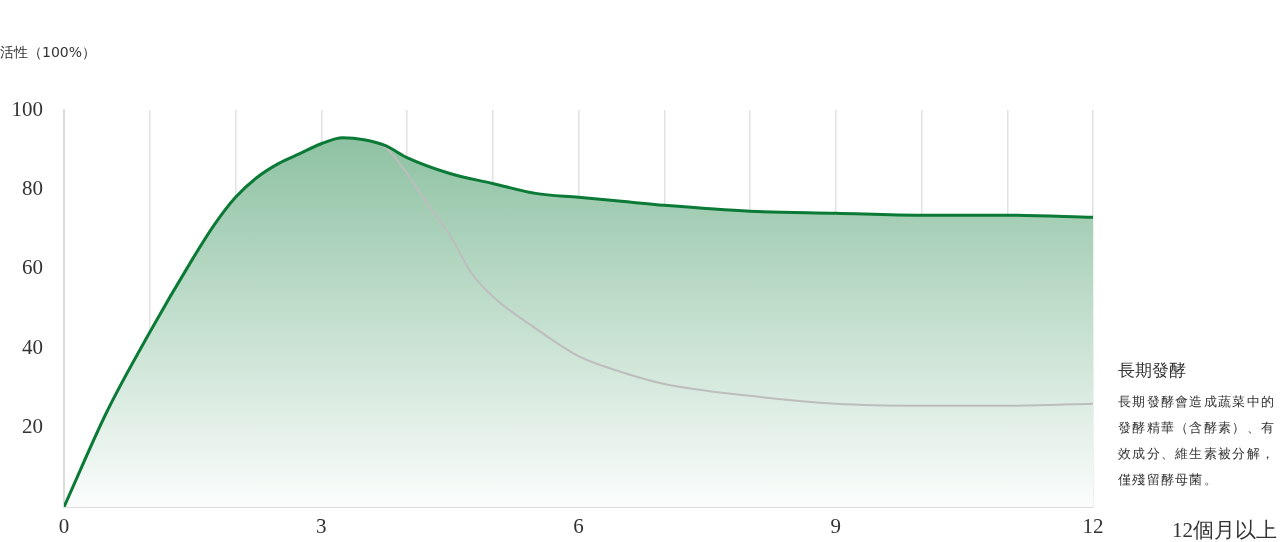  Describe the element at coordinates (835, 526) in the screenshot. I see `x-tick-label: 9` at that location.